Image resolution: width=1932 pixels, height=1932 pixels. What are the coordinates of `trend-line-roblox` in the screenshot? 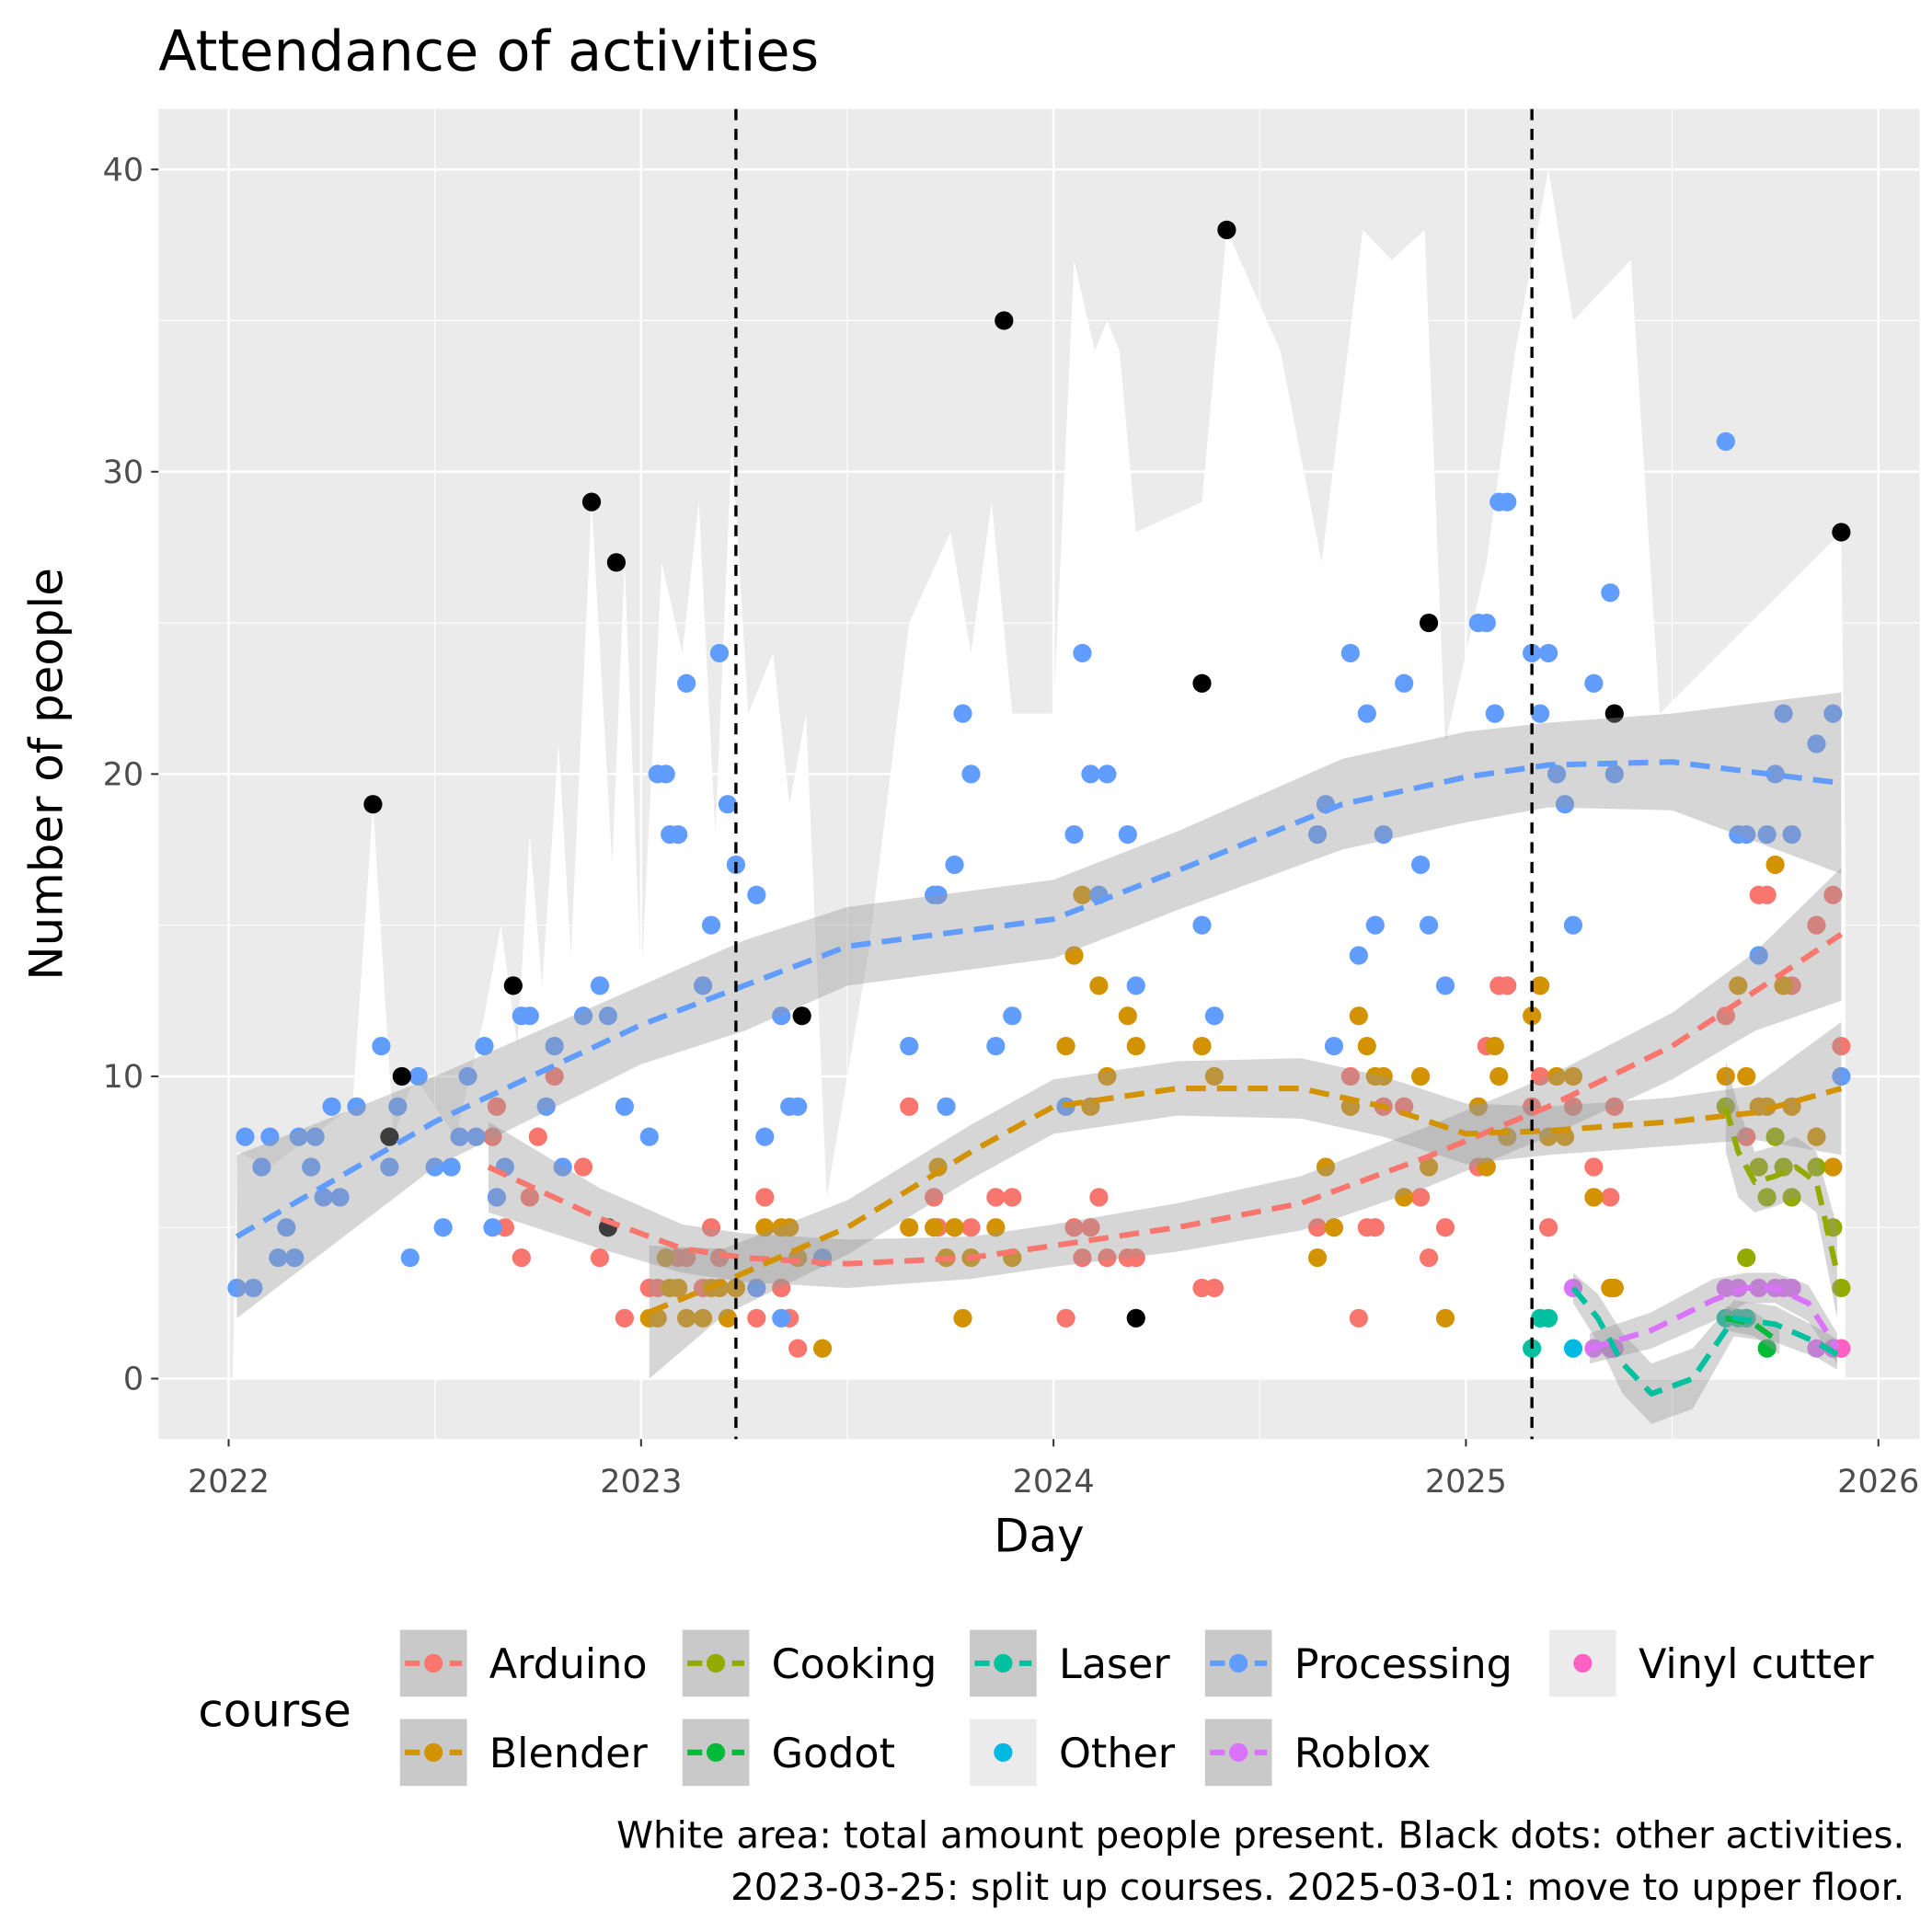 It's located at (1714, 1317).